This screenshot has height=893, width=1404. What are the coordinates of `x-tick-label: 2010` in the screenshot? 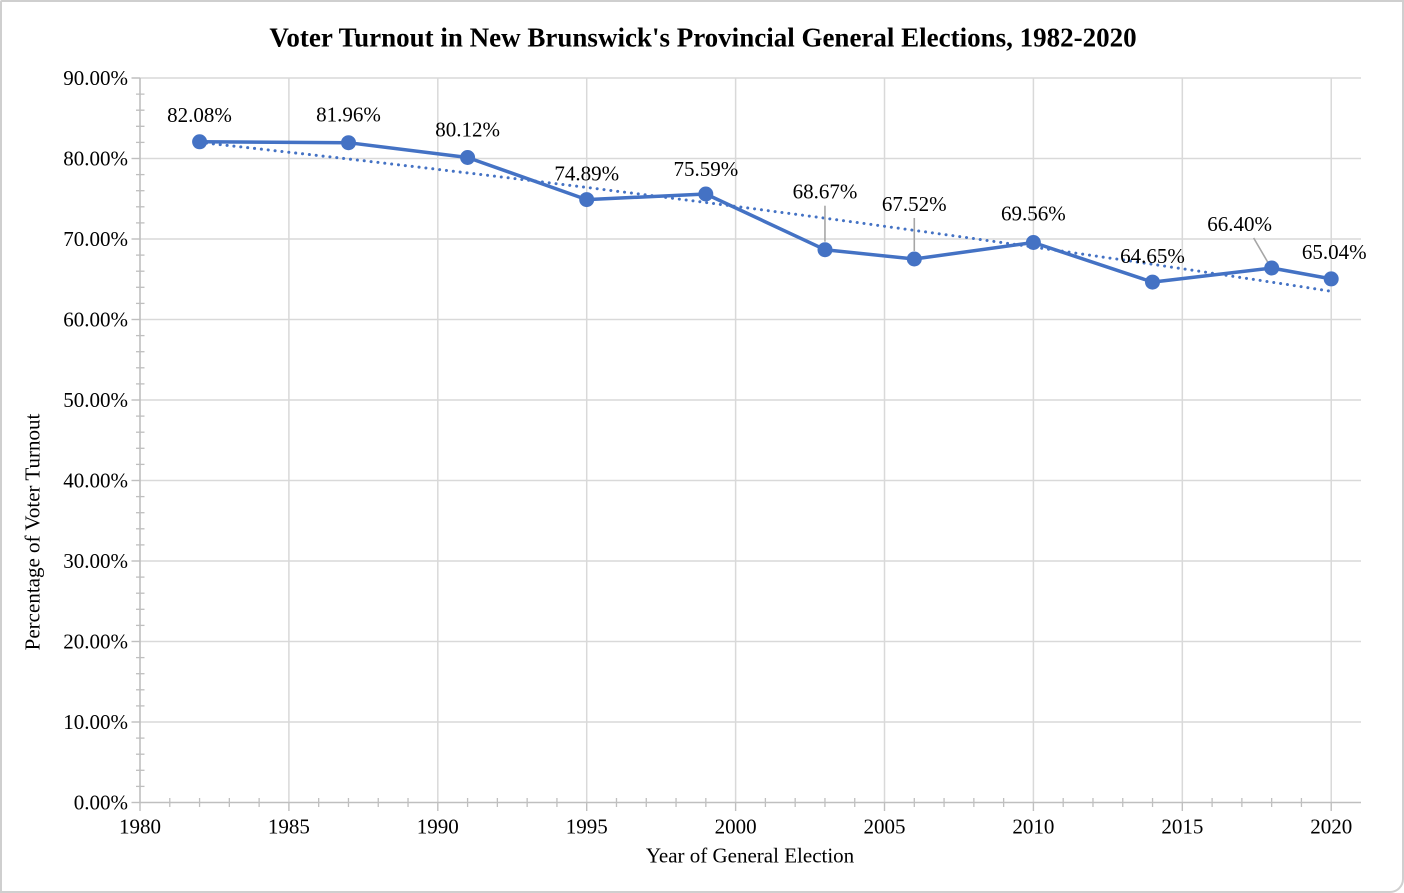 It's located at (1033, 827).